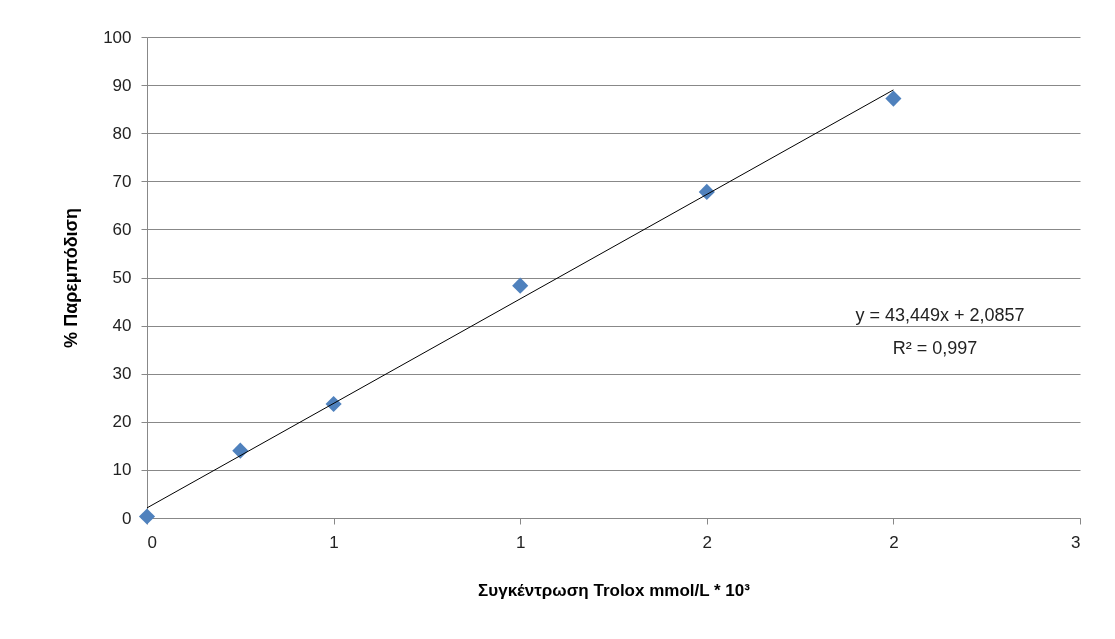 The image size is (1115, 639). What do you see at coordinates (117, 37) in the screenshot?
I see `y-tick-label: 100` at bounding box center [117, 37].